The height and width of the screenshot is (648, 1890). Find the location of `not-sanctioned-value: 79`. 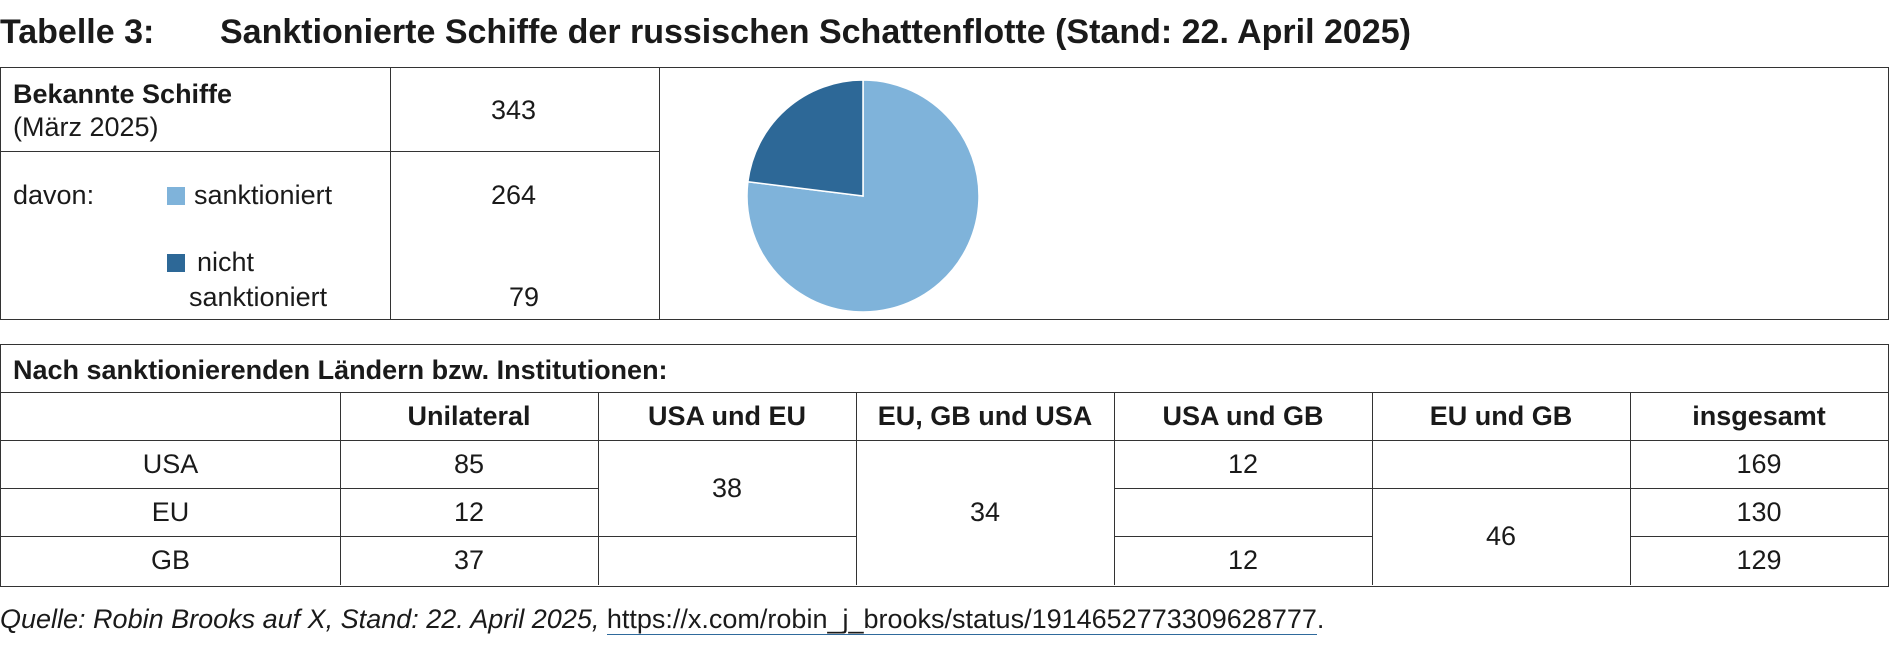

not-sanctioned-value: 79 is located at coordinates (524, 297).